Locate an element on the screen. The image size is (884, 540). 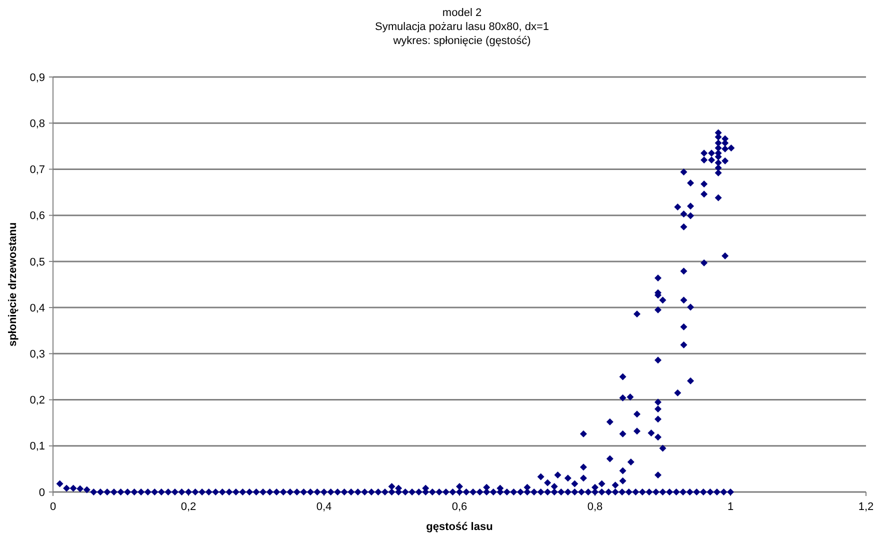
x-tick-label: 1 is located at coordinates (730, 507).